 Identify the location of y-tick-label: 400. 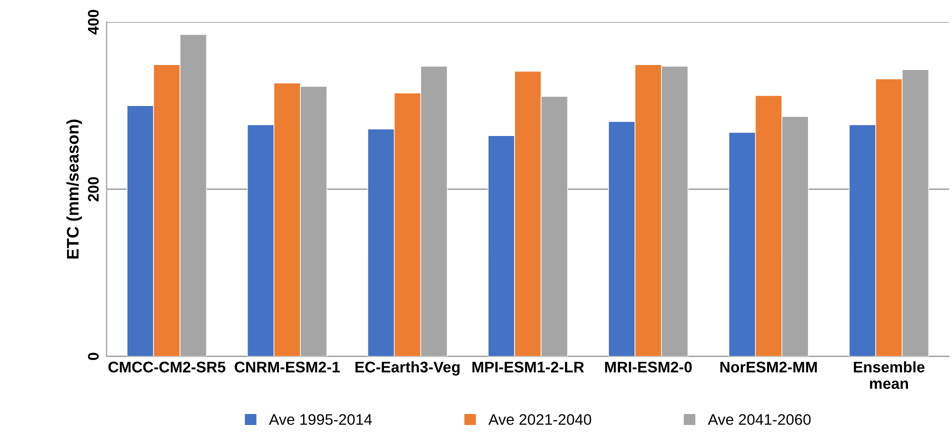
(93, 22).